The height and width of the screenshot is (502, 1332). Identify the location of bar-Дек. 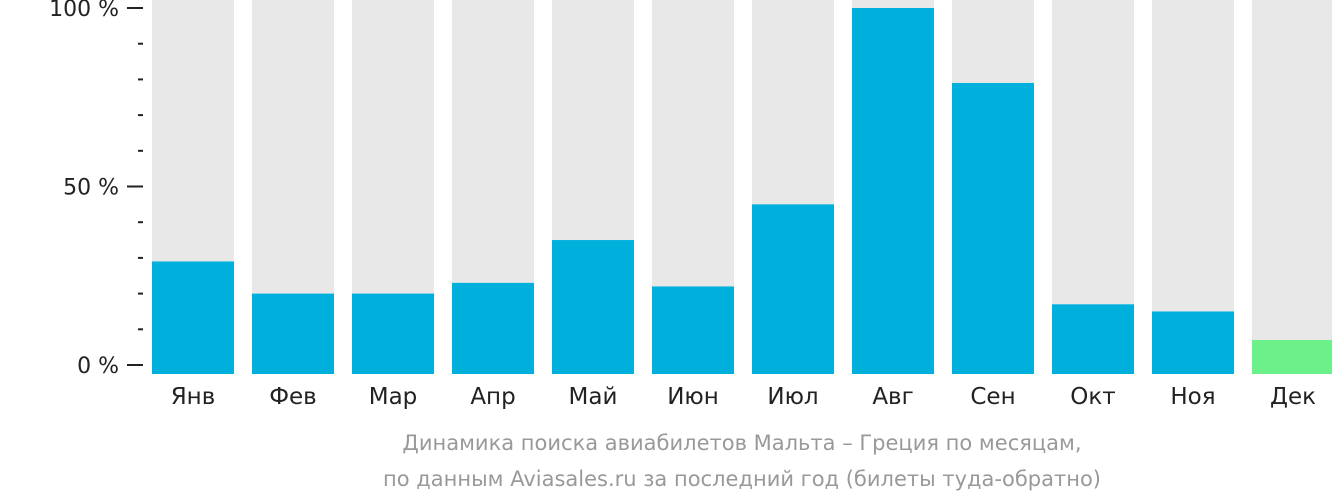
(1292, 357).